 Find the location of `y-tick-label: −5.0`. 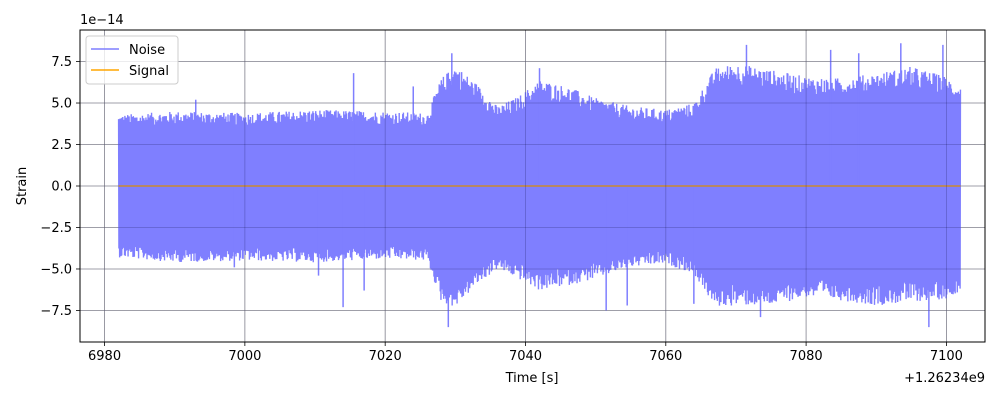

y-tick-label: −5.0 is located at coordinates (56, 269).